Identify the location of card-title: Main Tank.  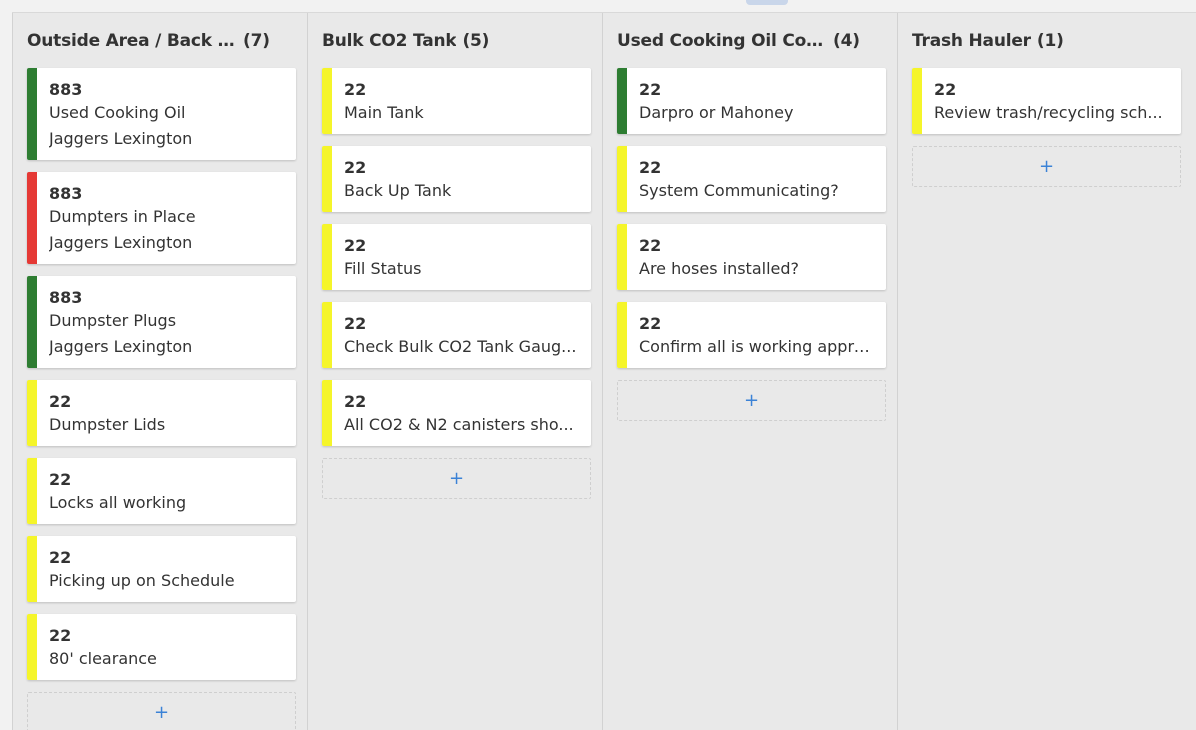
(384, 112).